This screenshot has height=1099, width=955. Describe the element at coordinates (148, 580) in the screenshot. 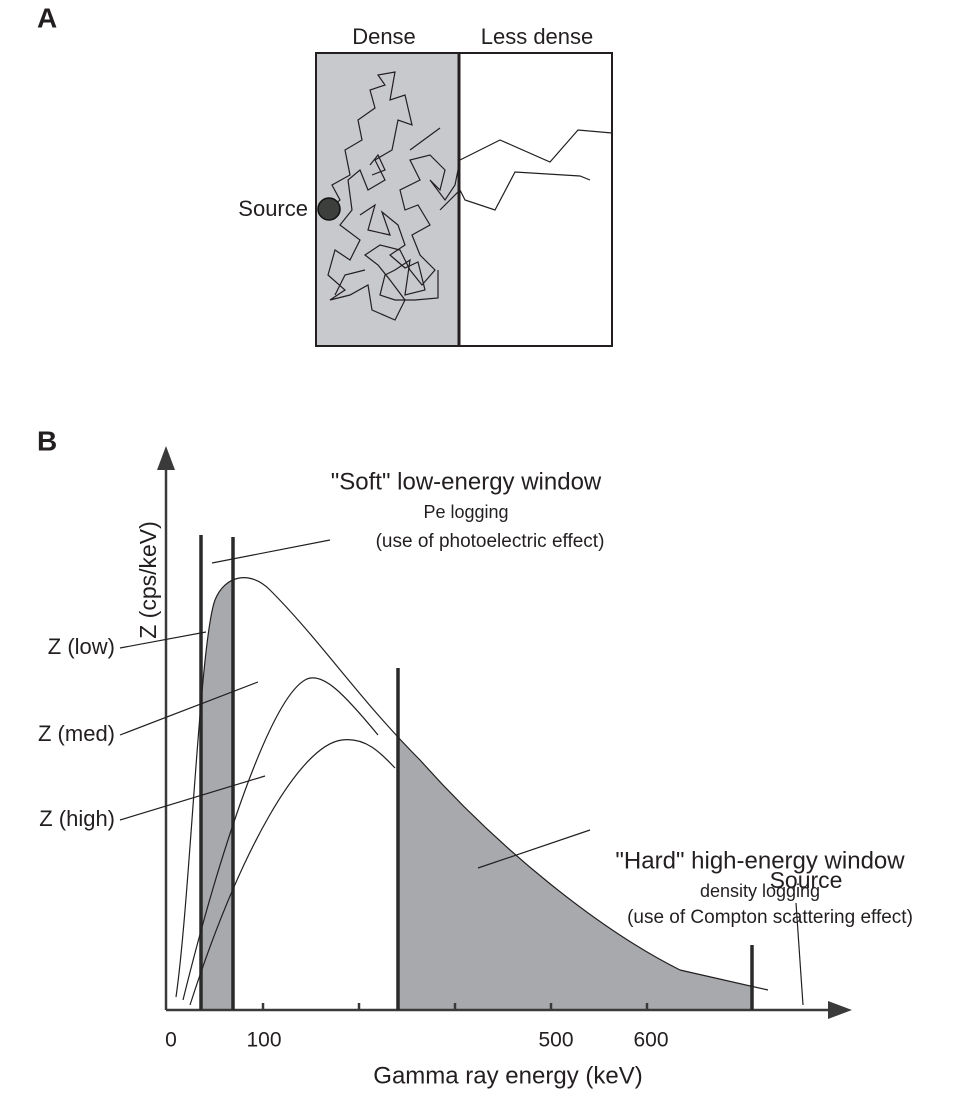

I see `y-axis-label: Z (cps/keV)` at that location.